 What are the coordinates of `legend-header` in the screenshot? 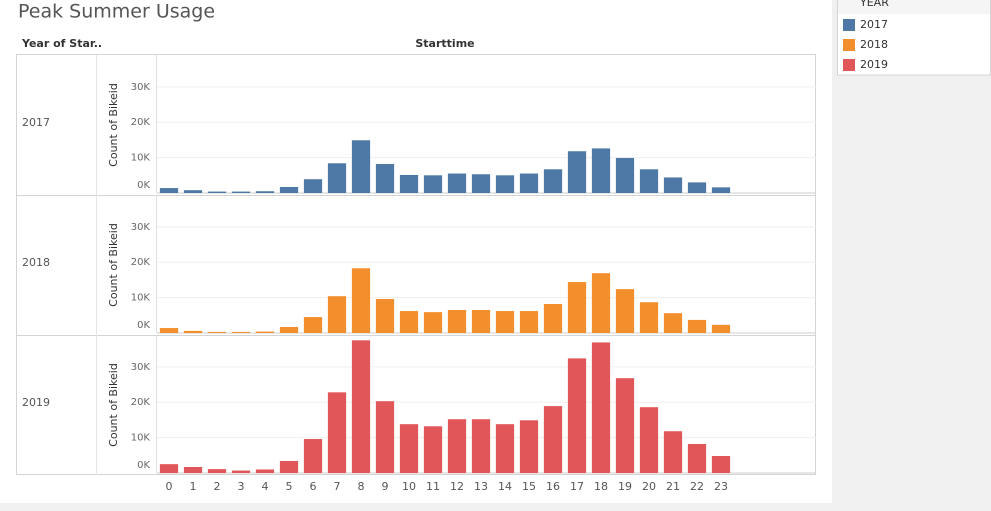 It's located at (914, 7).